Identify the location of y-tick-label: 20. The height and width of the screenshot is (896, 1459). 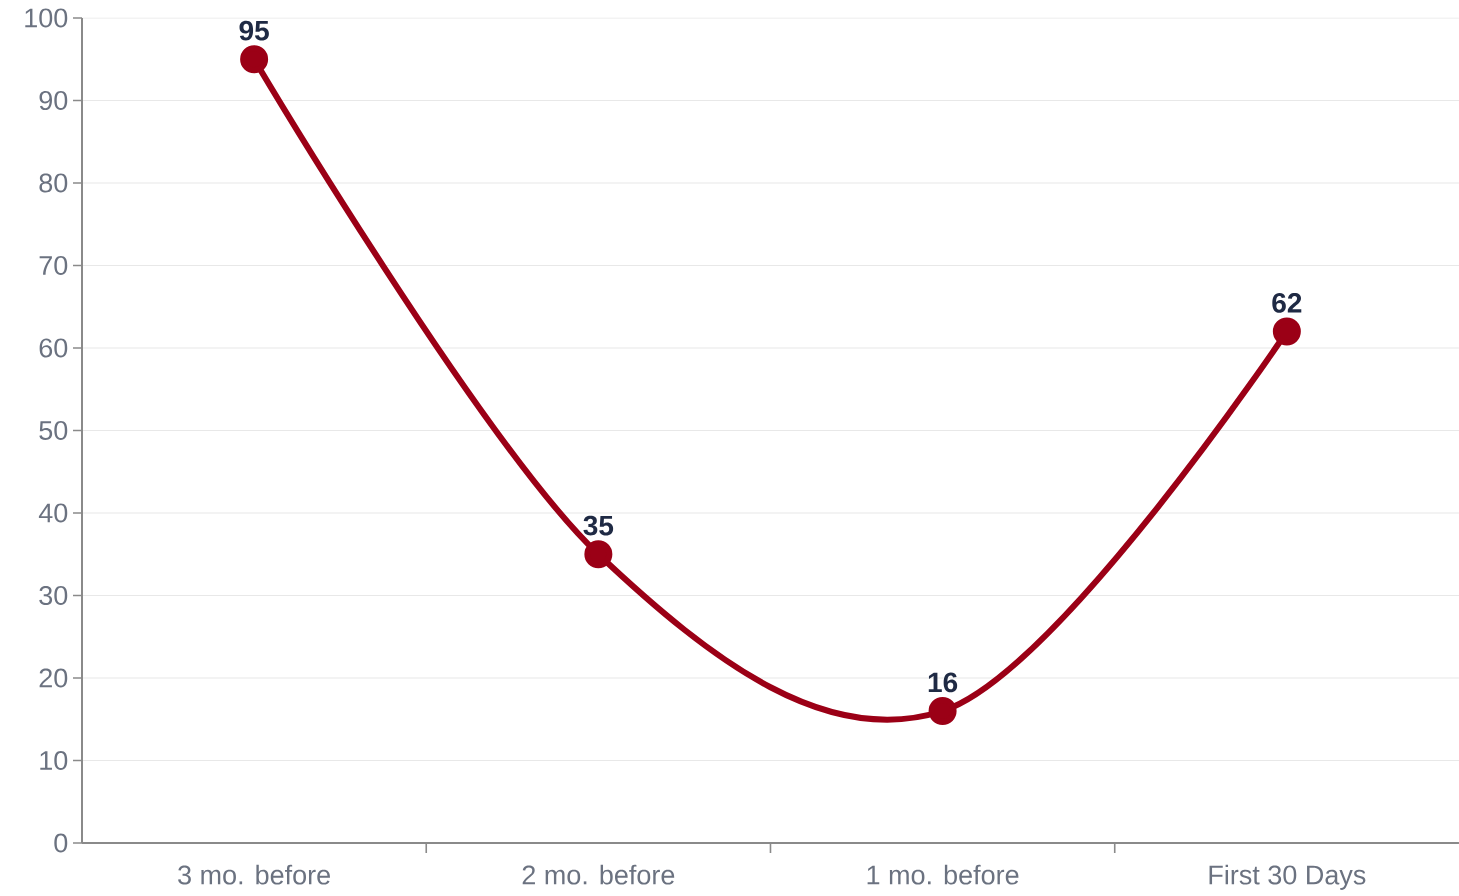
(53, 678).